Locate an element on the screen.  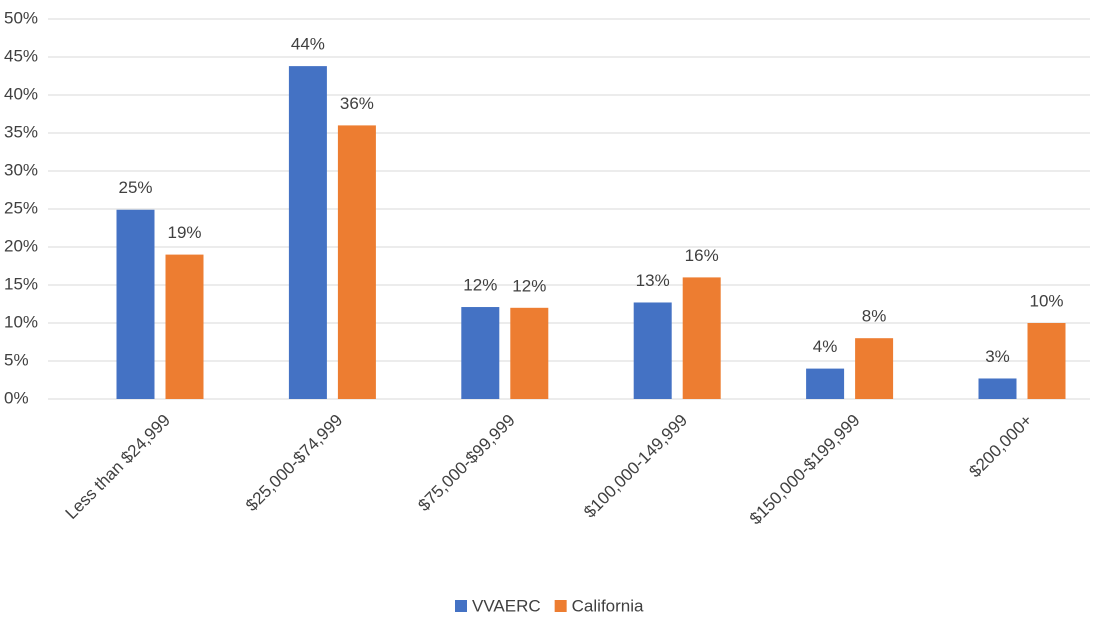
x-tick-label: $200,000+ is located at coordinates (1000, 446).